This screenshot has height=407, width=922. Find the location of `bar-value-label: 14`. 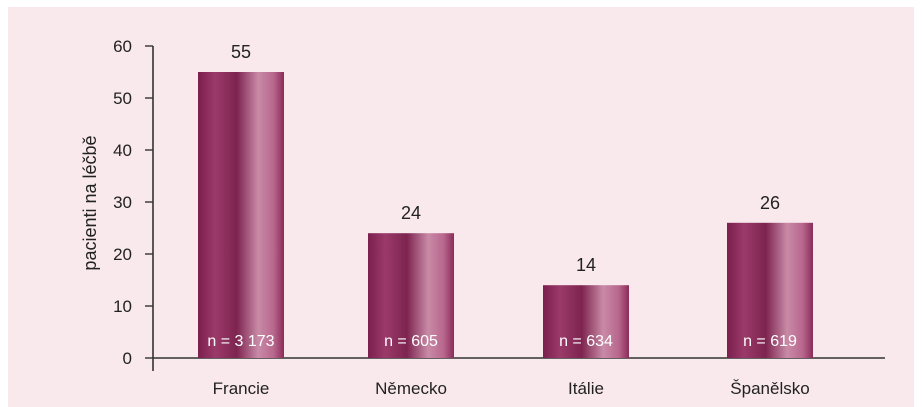

bar-value-label: 14 is located at coordinates (586, 265).